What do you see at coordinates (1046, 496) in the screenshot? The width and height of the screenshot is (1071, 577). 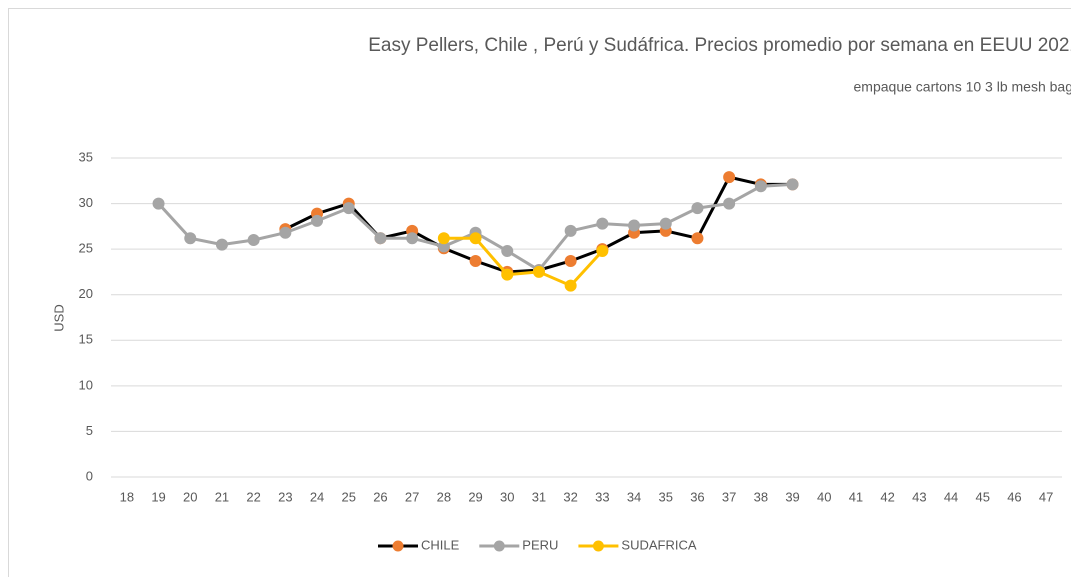 I see `x-tick-label: 47` at bounding box center [1046, 496].